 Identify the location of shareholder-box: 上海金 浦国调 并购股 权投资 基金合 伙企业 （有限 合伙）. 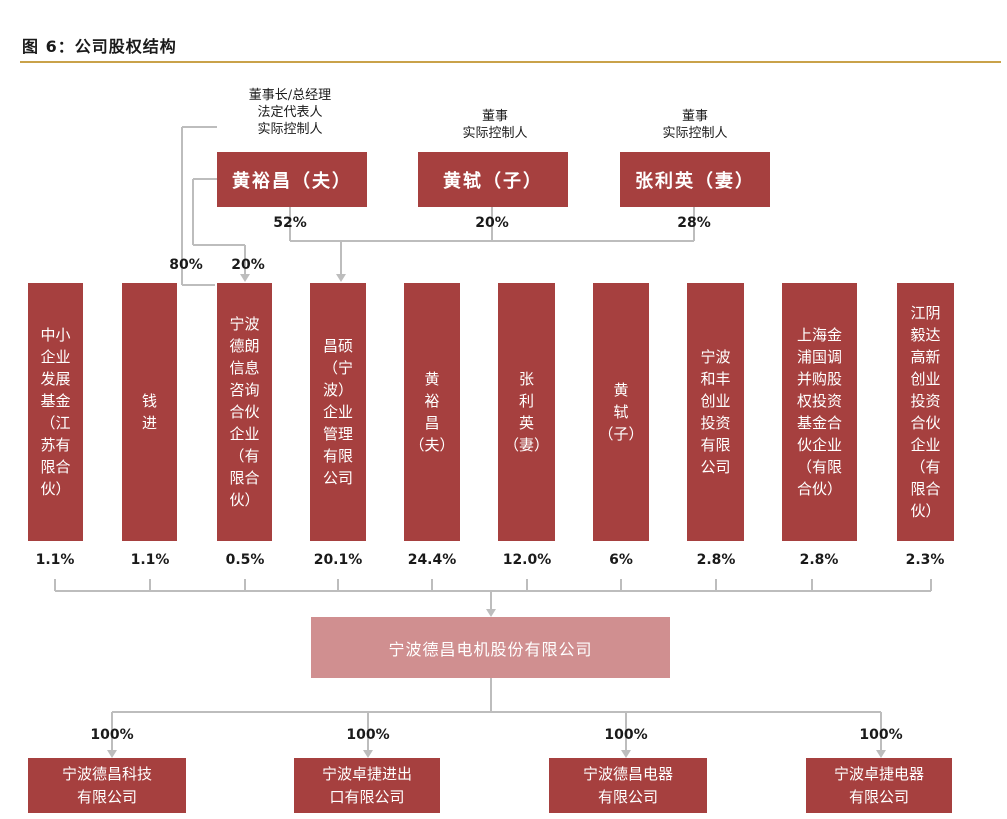
(819, 412).